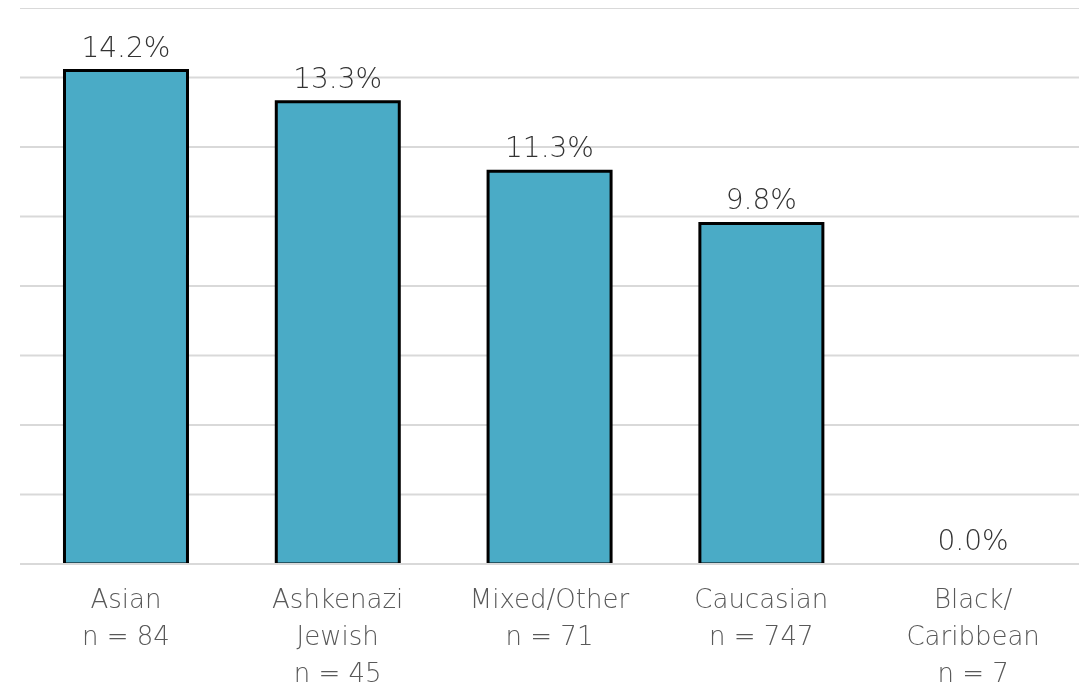  I want to click on x-tick-label: Asian n = 84, so click(125, 617).